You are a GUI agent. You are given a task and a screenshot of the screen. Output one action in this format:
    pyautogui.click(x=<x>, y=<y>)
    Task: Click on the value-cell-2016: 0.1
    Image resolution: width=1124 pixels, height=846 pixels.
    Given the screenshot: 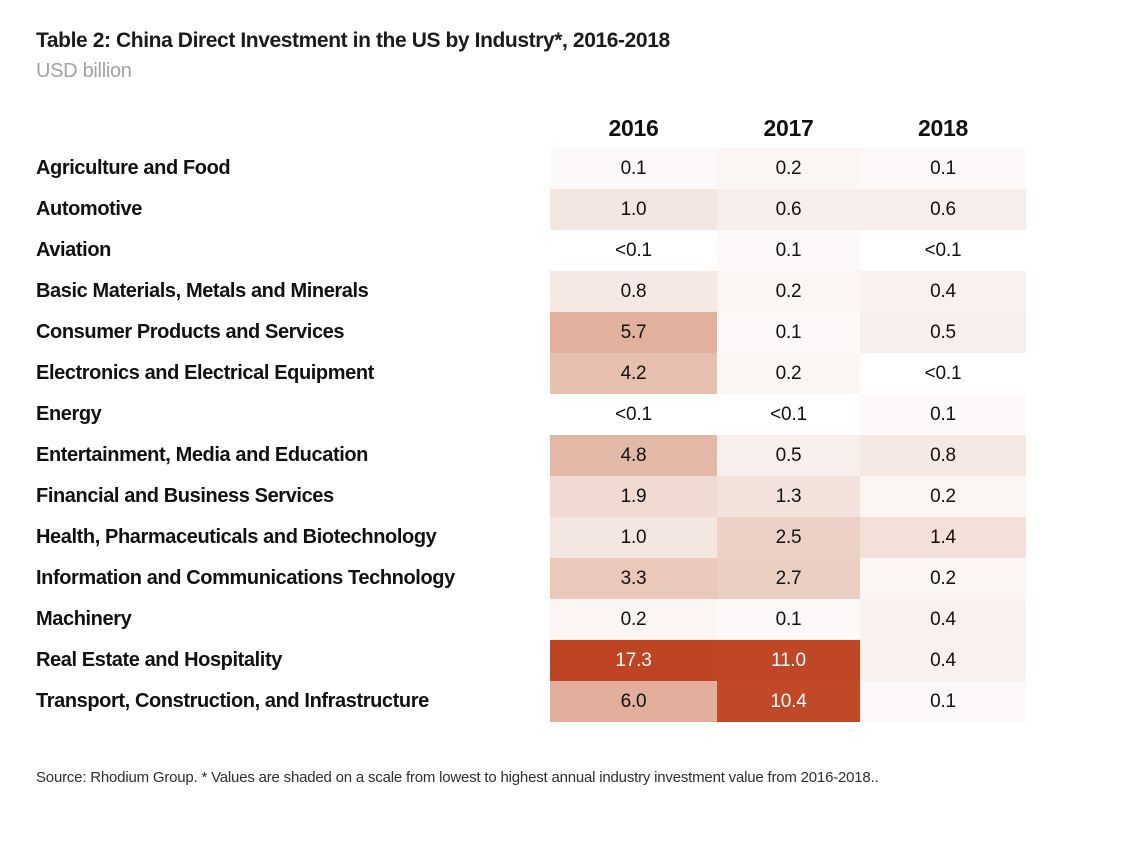 What is the action you would take?
    pyautogui.click(x=633, y=169)
    